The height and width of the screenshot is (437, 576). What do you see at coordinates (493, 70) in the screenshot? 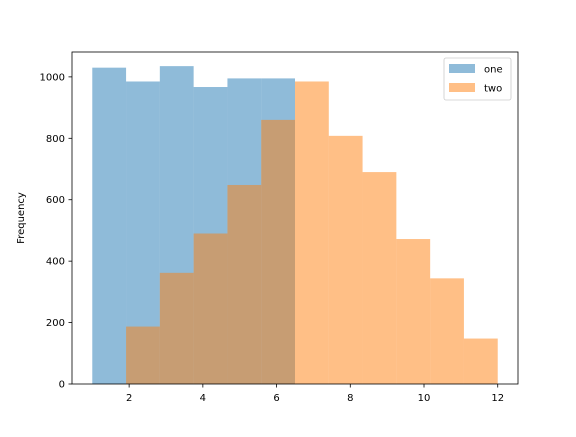
I see `legend-label-one: one` at bounding box center [493, 70].